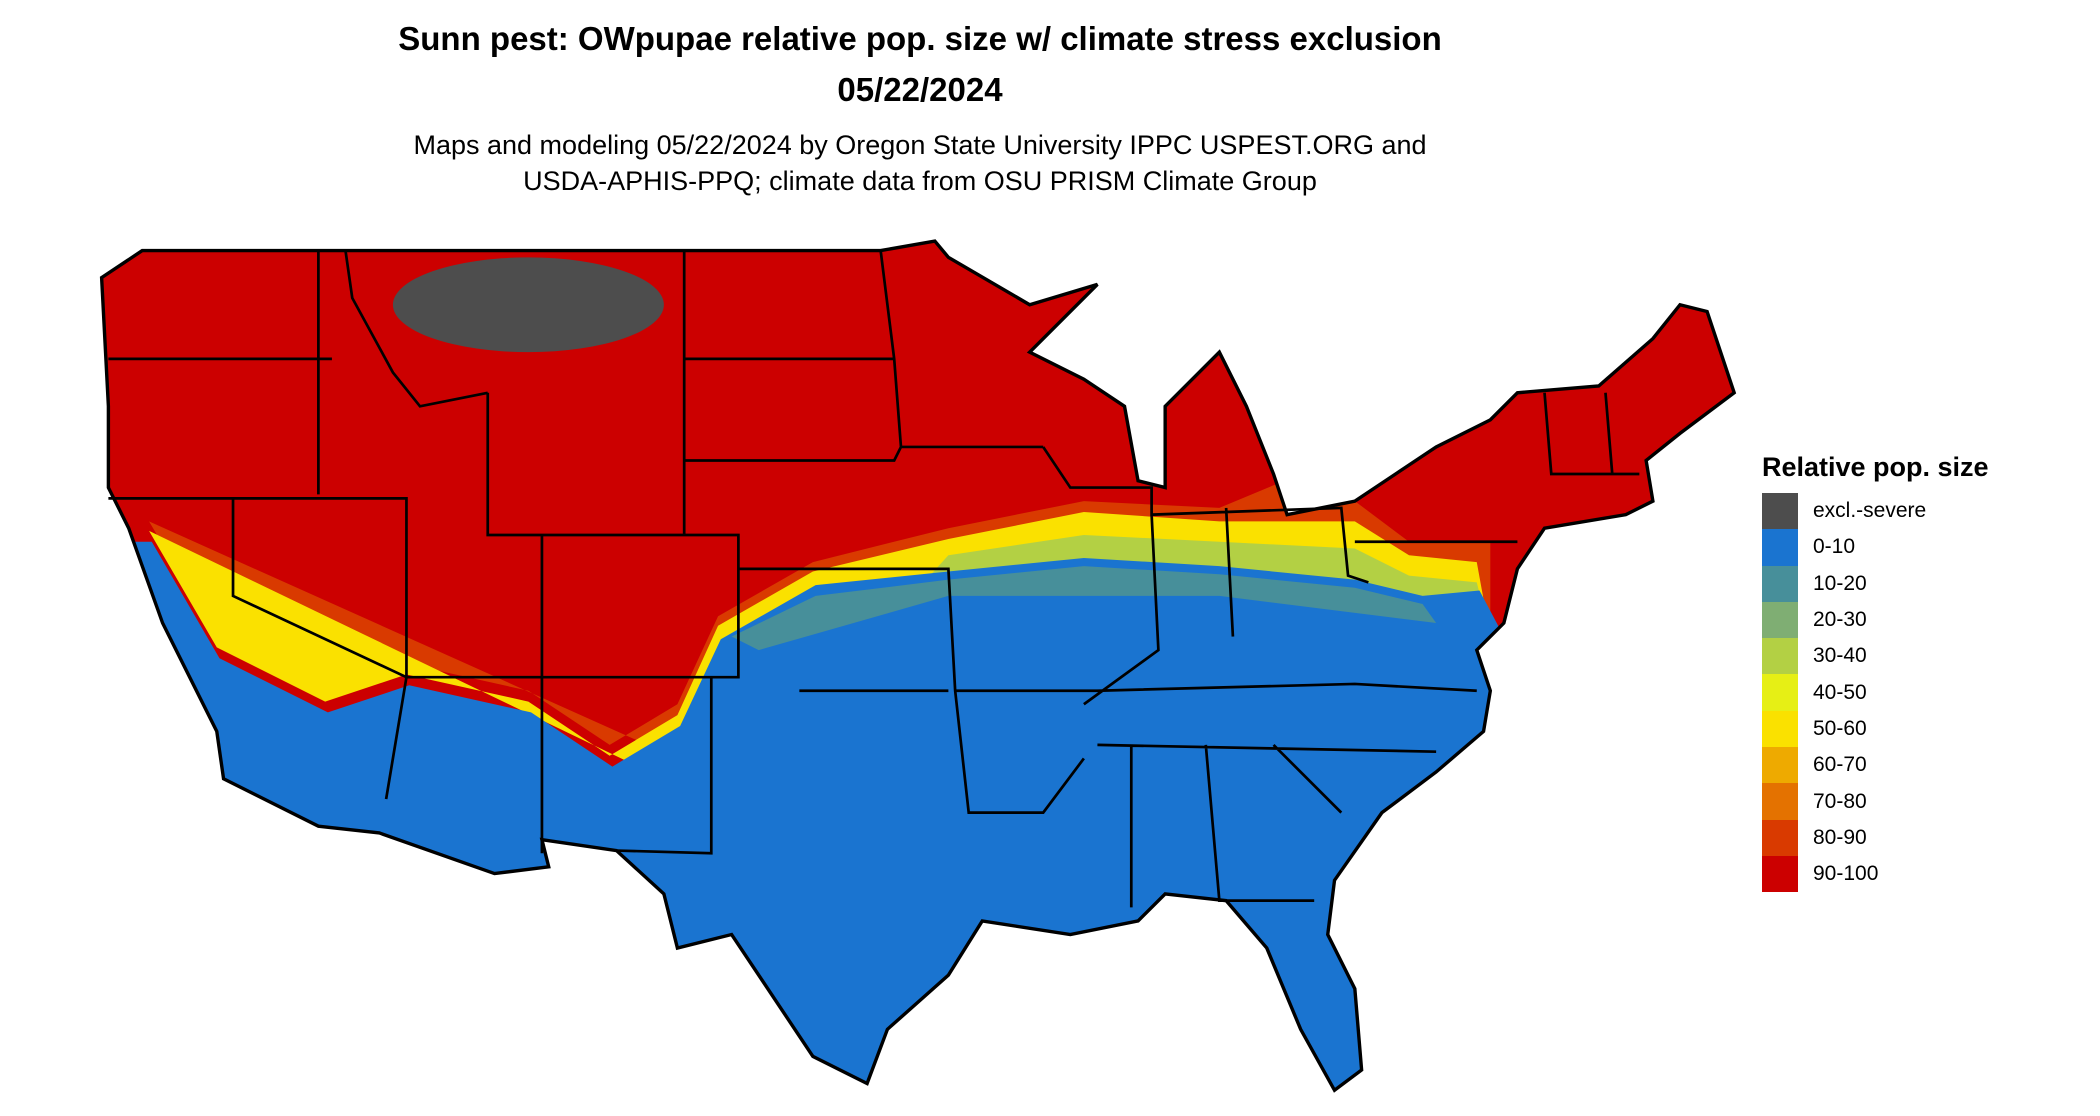  I want to click on legend-item: 20-30, so click(1875, 620).